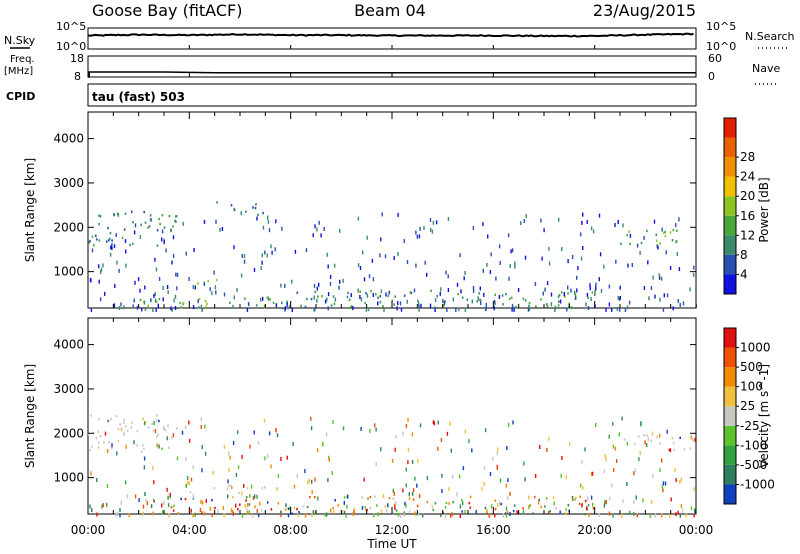  What do you see at coordinates (753, 465) in the screenshot?
I see `velocity-colorbar-tick-label: -500` at bounding box center [753, 465].